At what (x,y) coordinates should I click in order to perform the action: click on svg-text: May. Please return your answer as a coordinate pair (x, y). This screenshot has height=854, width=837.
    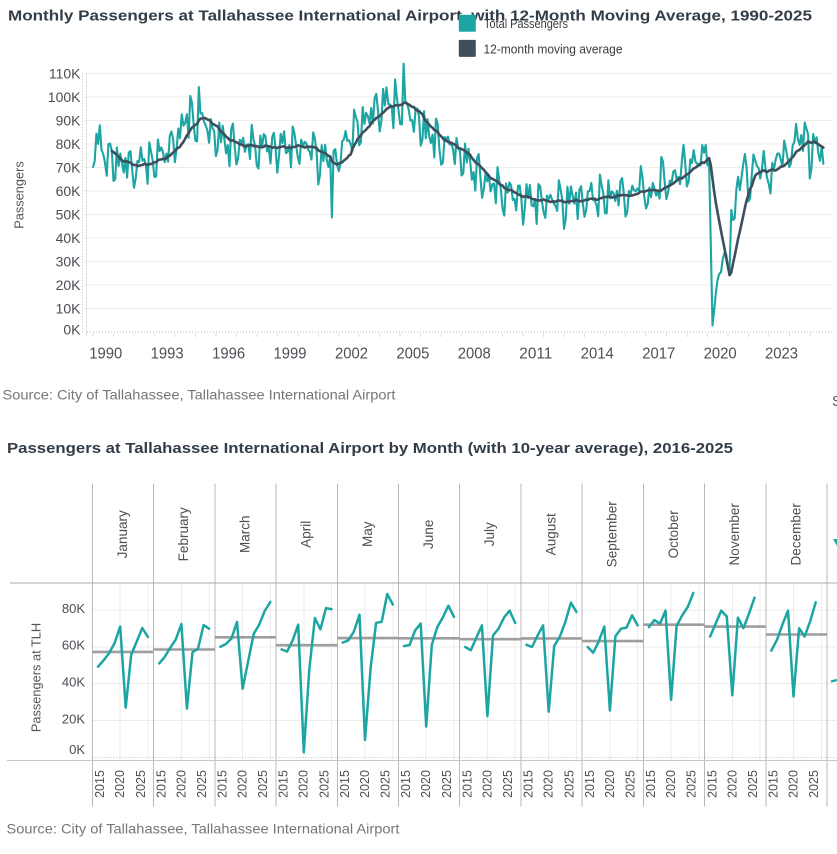
    Looking at the image, I should click on (367, 534).